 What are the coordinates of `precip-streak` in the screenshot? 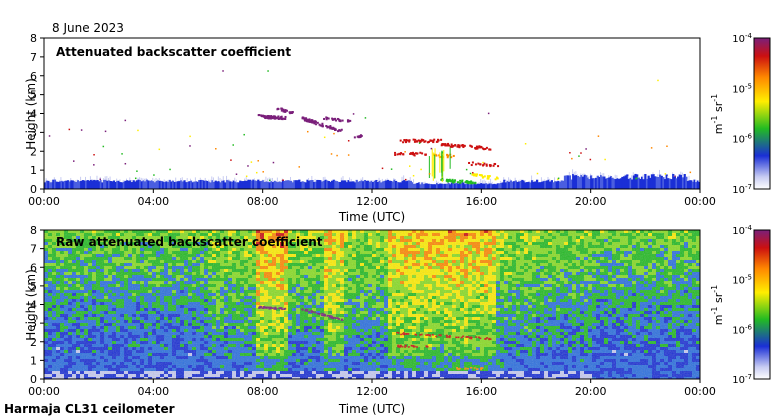 It's located at (440, 162).